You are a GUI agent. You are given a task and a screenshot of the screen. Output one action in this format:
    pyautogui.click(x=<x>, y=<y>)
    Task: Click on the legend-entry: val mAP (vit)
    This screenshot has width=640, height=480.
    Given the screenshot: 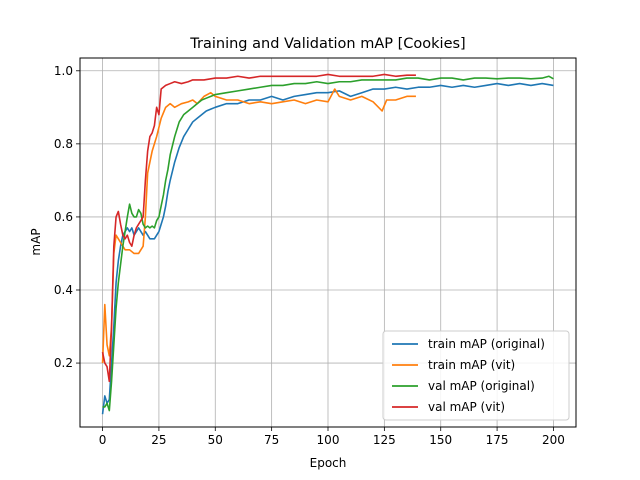 What is the action you would take?
    pyautogui.click(x=466, y=407)
    